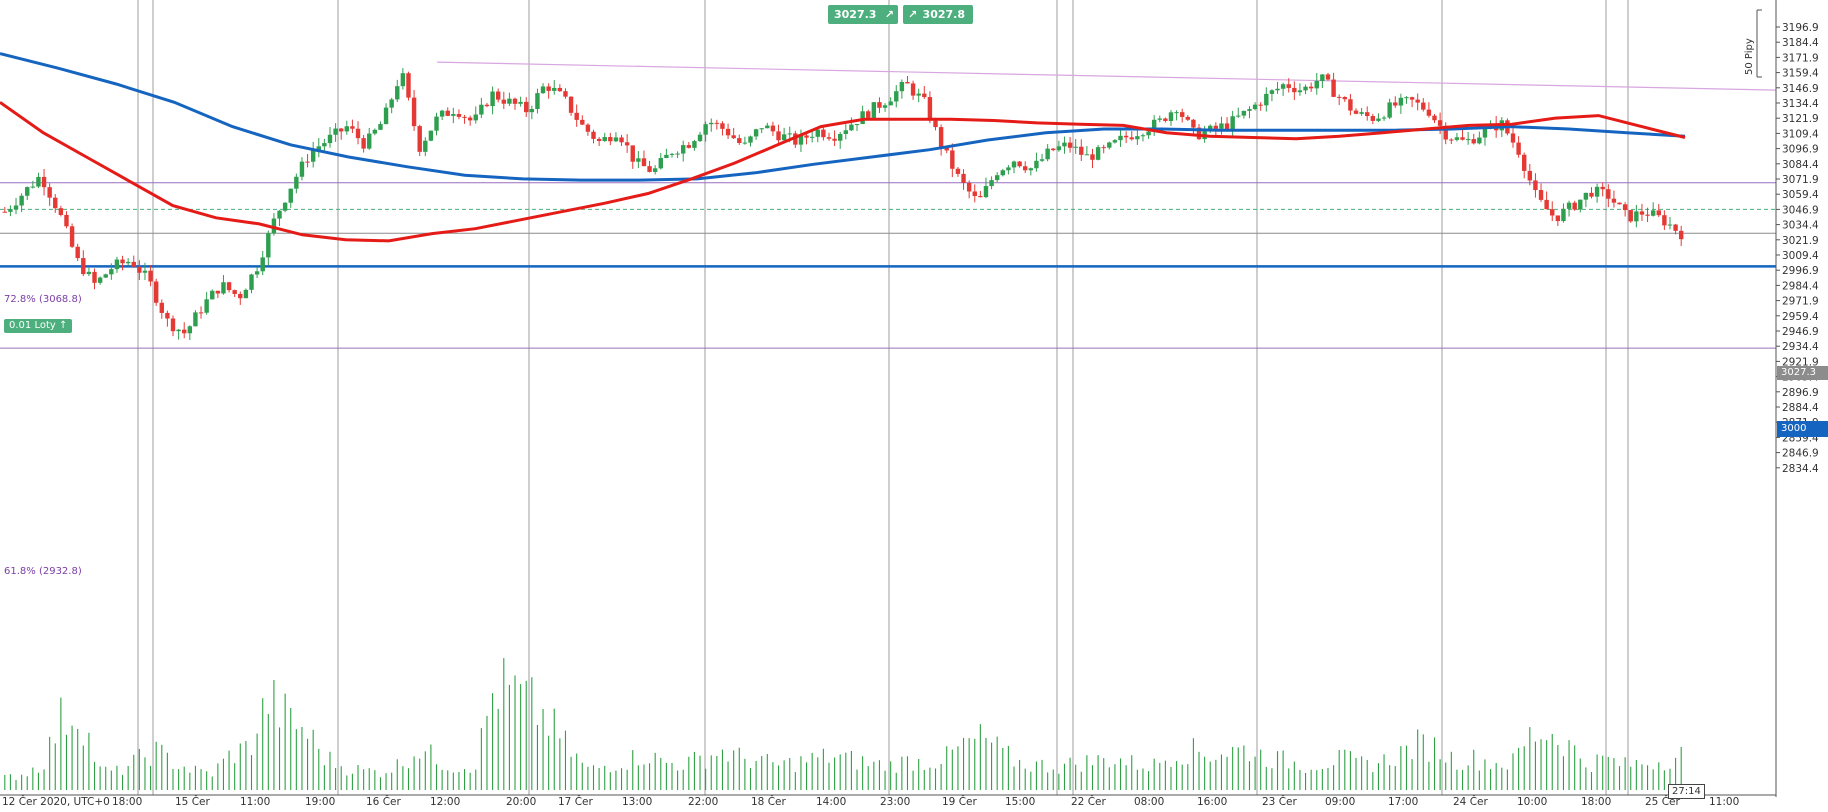 The image size is (1828, 812). What do you see at coordinates (768, 801) in the screenshot?
I see `time-tick-label: 18 Čer` at bounding box center [768, 801].